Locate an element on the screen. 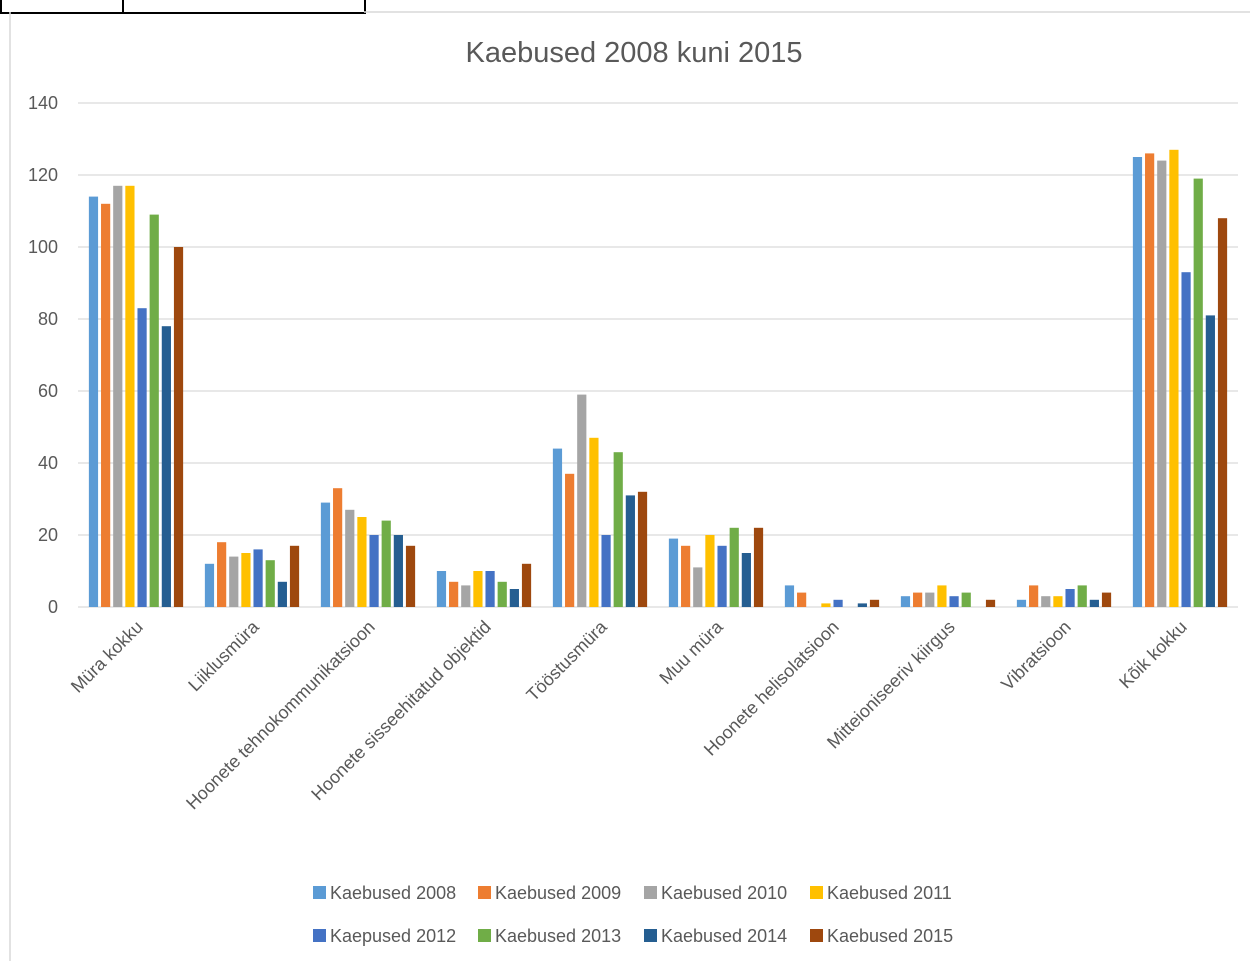 This screenshot has width=1250, height=961. x-tick-label: Mitteioniseeriv kiirgus is located at coordinates (891, 685).